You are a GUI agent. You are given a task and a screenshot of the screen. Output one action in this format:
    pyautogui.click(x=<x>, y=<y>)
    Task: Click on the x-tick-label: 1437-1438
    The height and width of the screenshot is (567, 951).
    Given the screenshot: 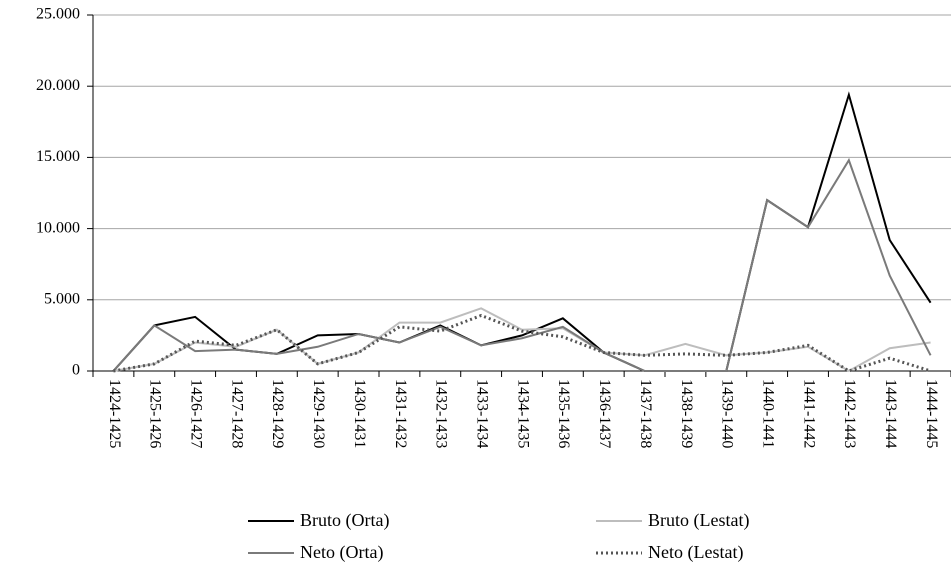 What is the action you would take?
    pyautogui.click(x=645, y=413)
    